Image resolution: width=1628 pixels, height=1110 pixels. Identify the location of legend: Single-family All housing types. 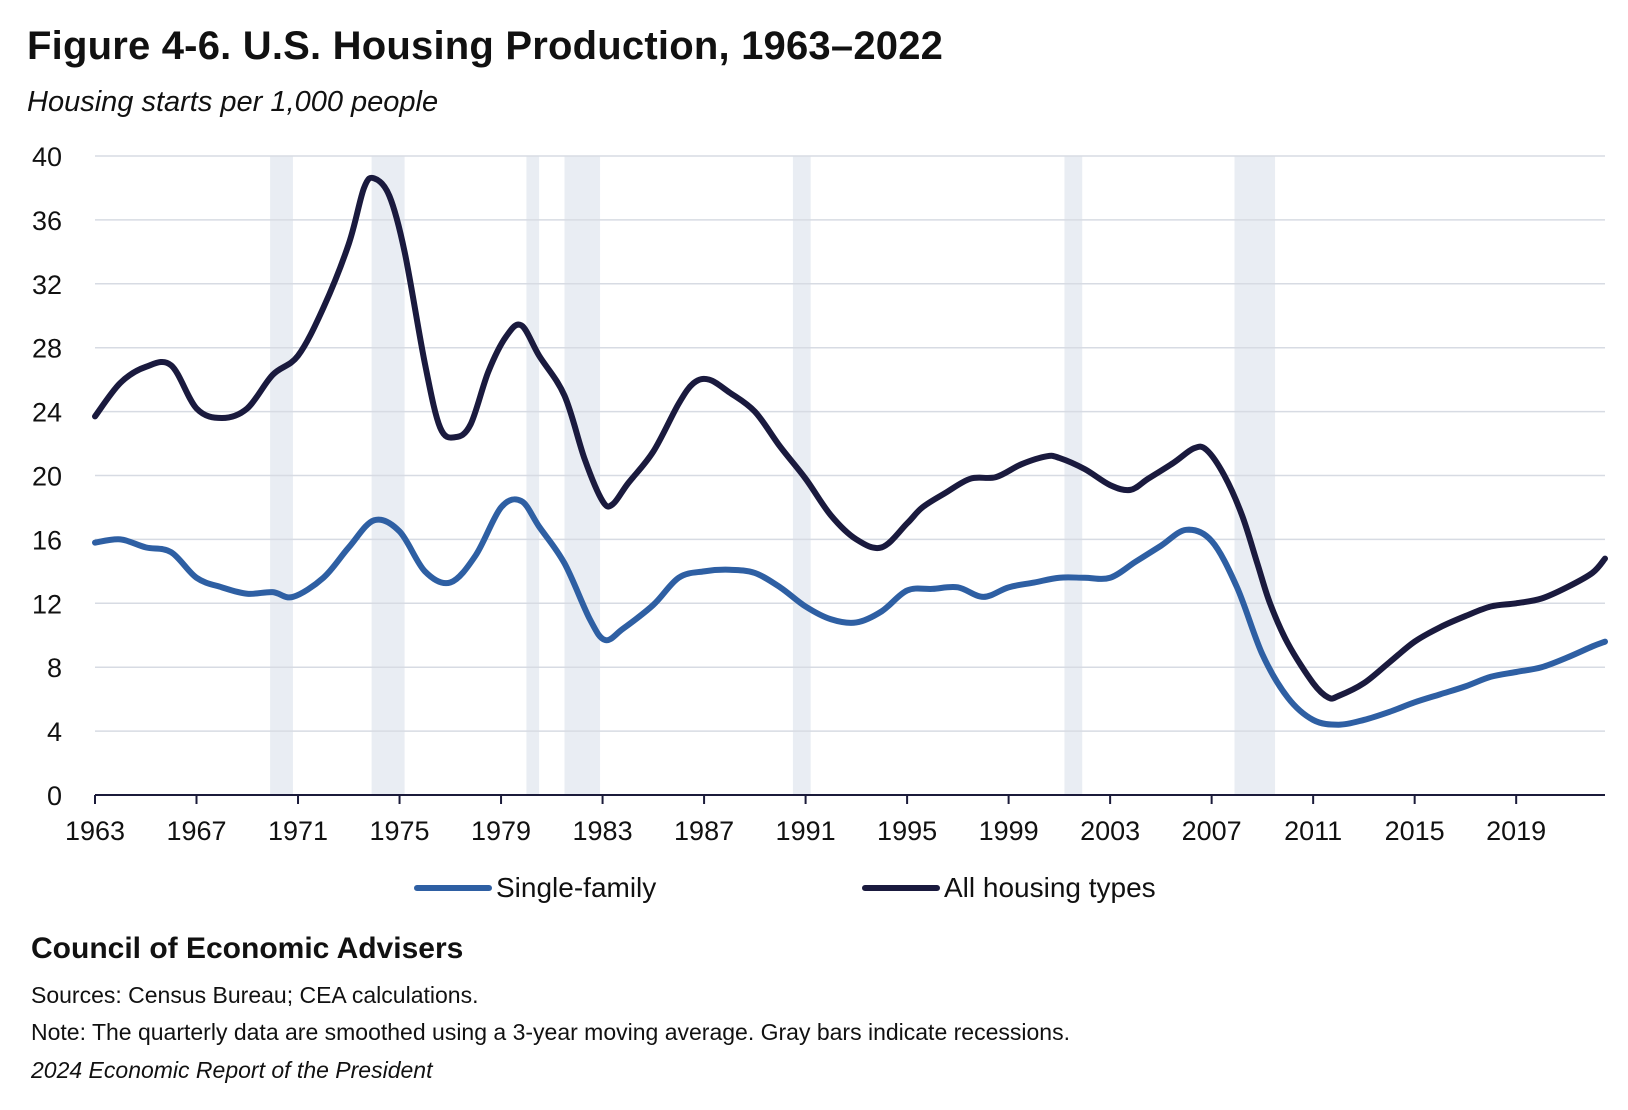
(814, 897).